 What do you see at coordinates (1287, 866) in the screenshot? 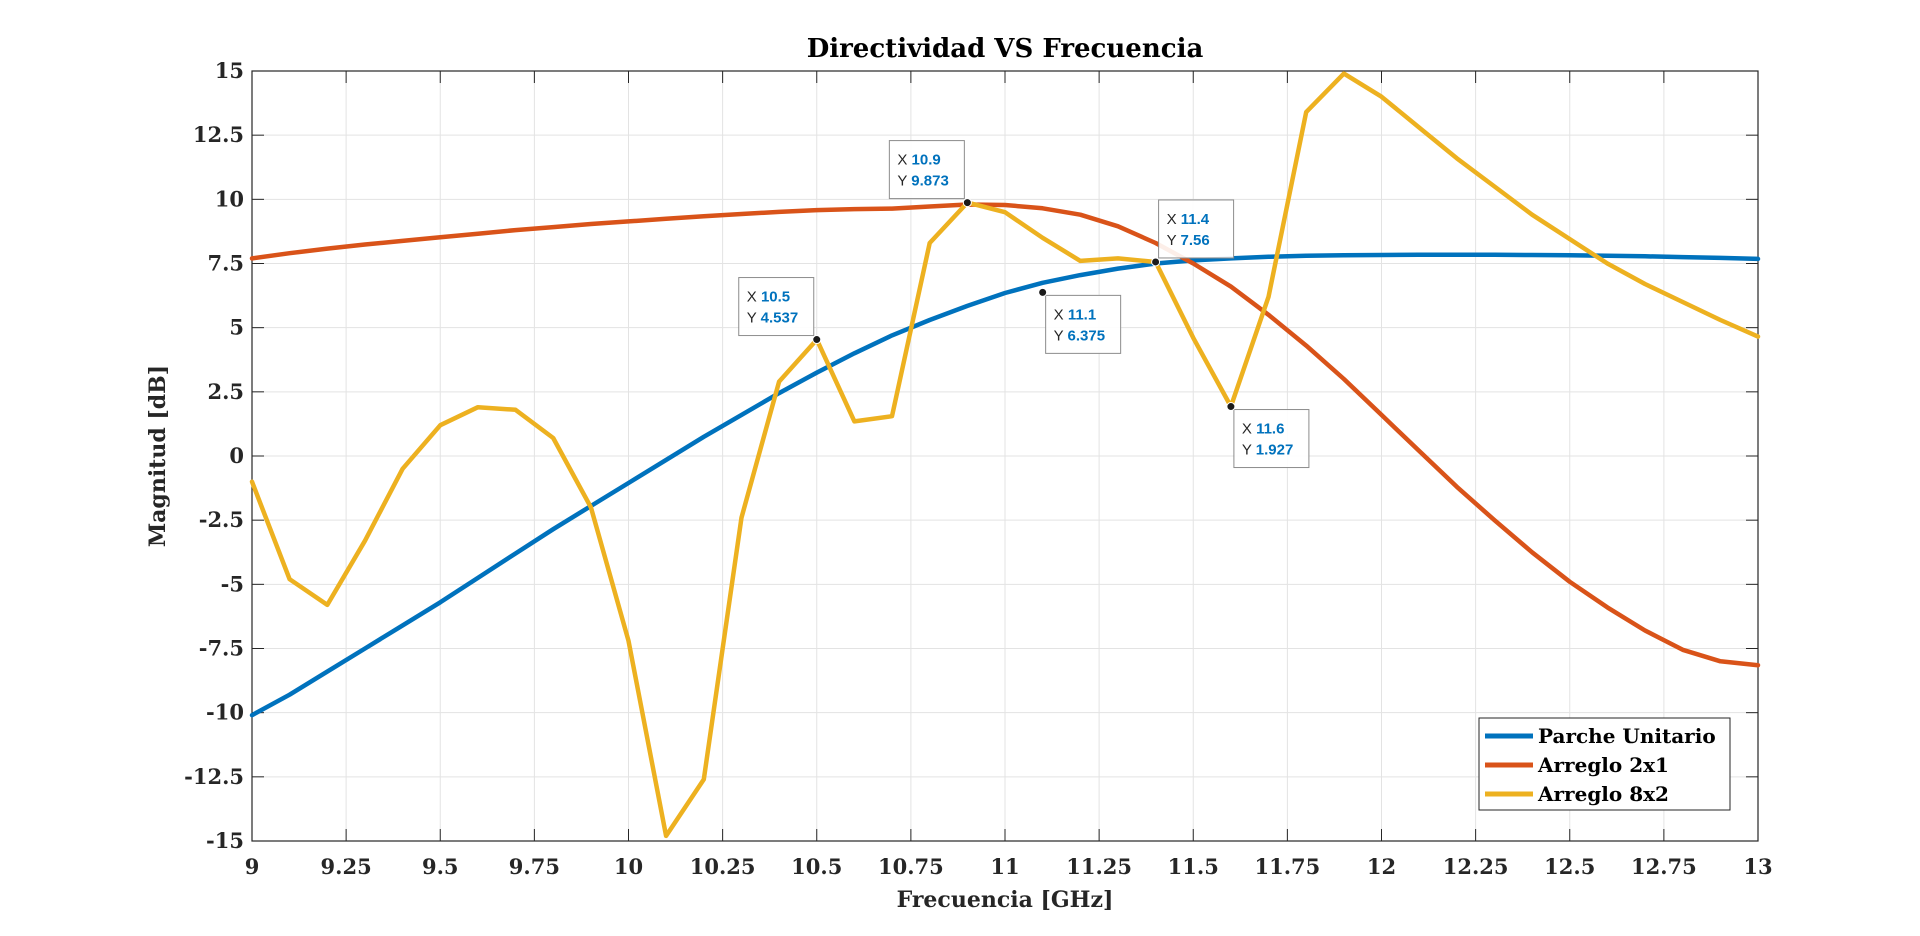
I see `x-tick-label: 11.75` at bounding box center [1287, 866].